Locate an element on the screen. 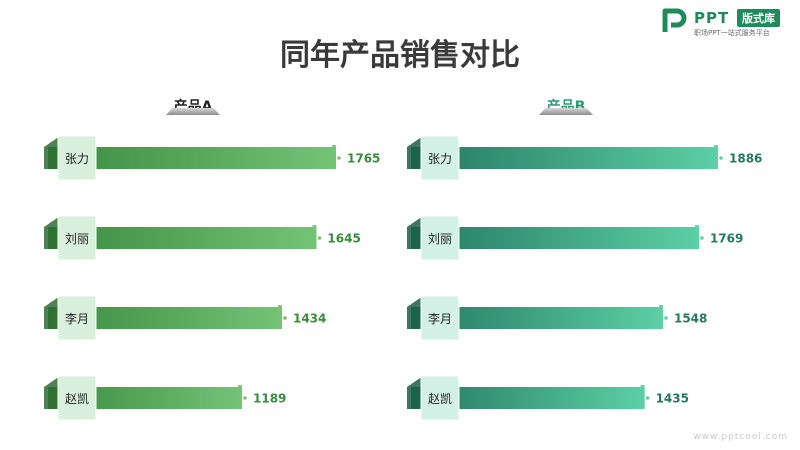 The image size is (800, 450). value-label: 1769 is located at coordinates (726, 239).